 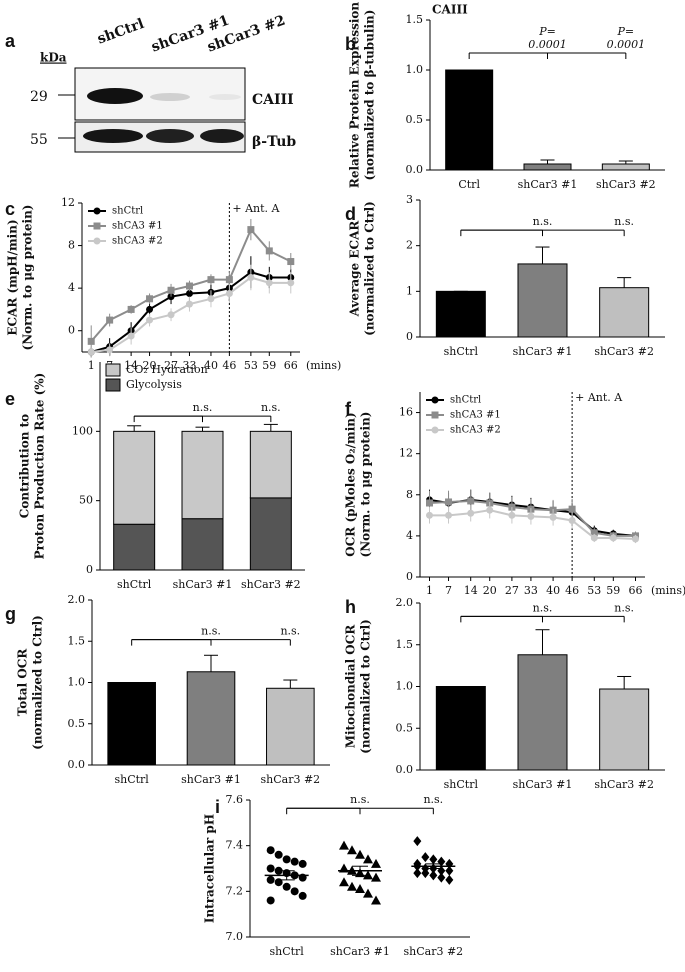 What do you see at coordinates (355, 95) in the screenshot?
I see `y-axis-label: Relative Protein Expression` at bounding box center [355, 95].